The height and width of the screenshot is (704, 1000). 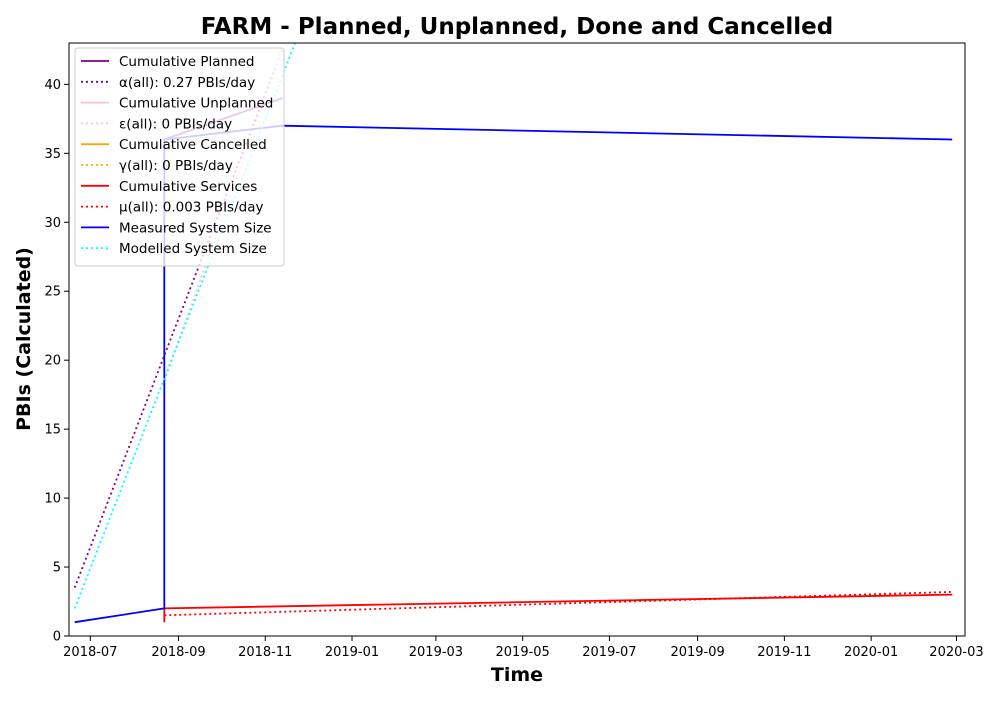 I want to click on y-axis-ticks: 0 5 10 15 20 25 30 35 40, so click(x=56, y=361).